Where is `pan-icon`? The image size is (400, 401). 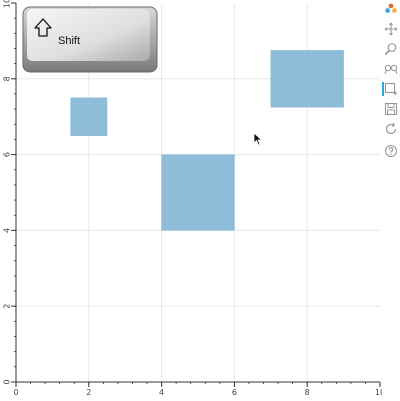 pan-icon is located at coordinates (391, 29).